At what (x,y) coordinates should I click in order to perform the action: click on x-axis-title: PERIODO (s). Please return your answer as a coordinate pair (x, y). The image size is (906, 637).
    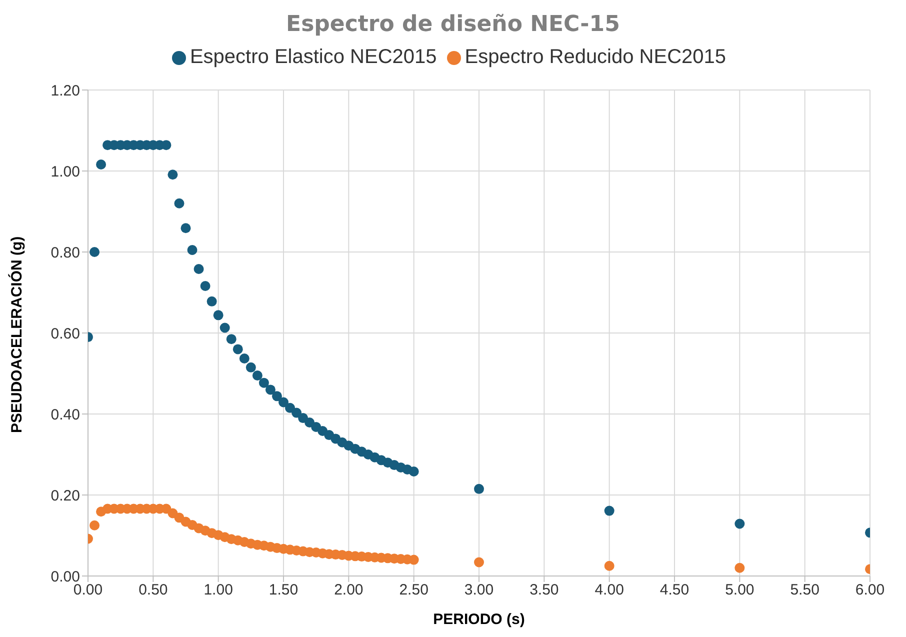
    Looking at the image, I should click on (479, 619).